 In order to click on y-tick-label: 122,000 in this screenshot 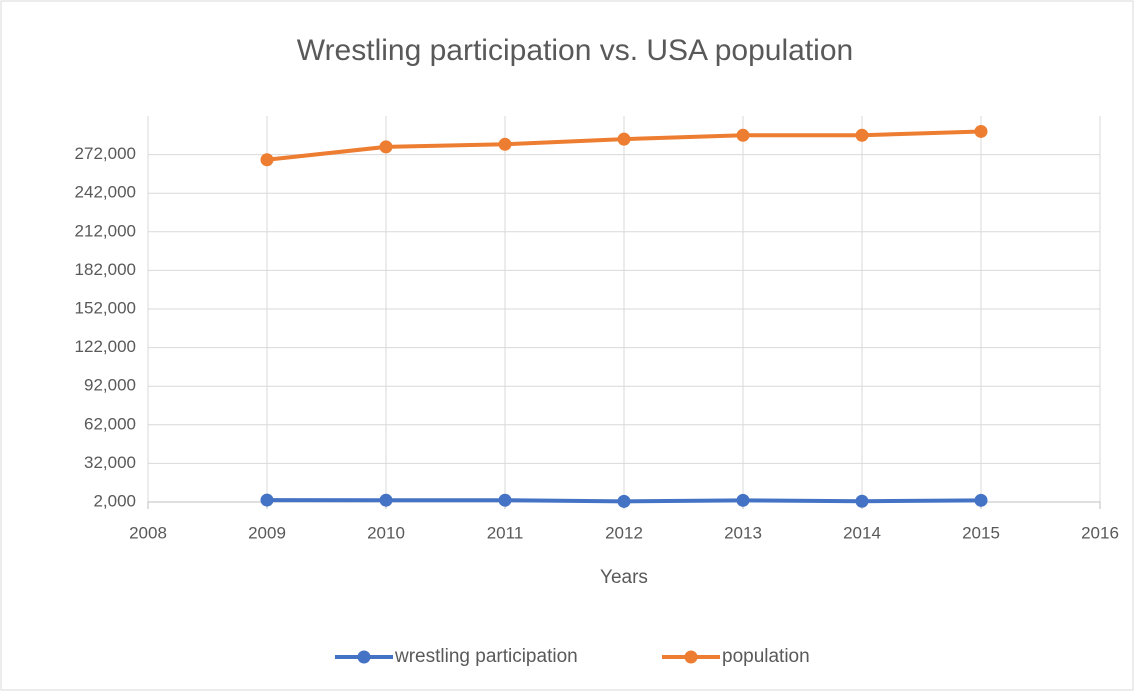, I will do `click(105, 346)`.